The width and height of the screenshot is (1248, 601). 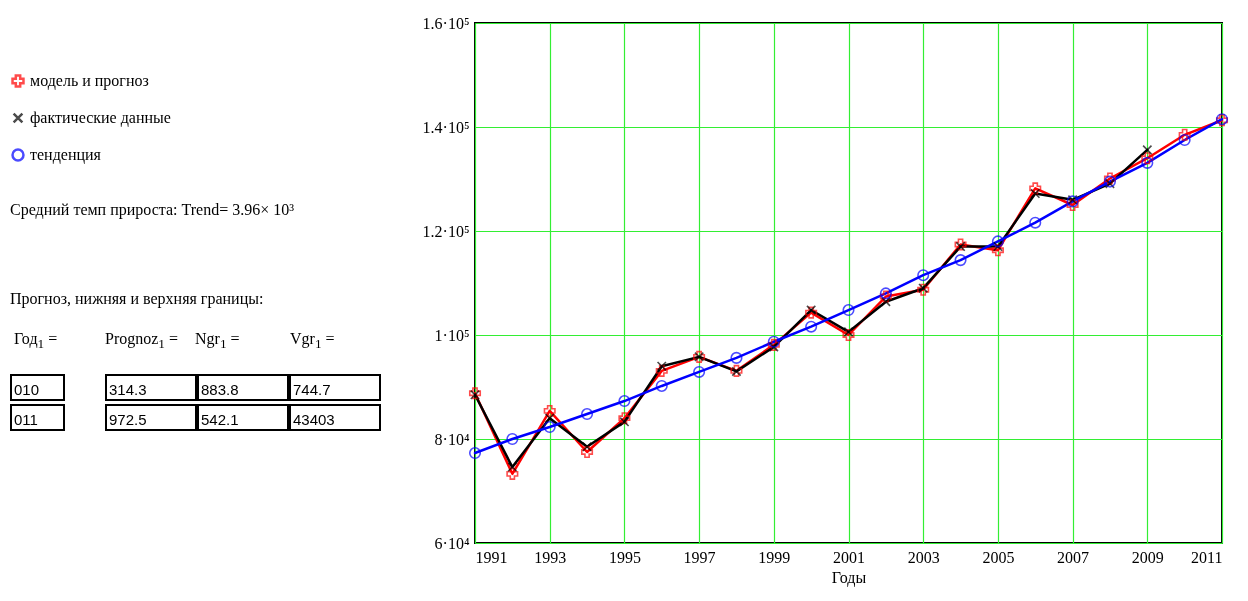 I want to click on text: 43403, so click(x=335, y=417).